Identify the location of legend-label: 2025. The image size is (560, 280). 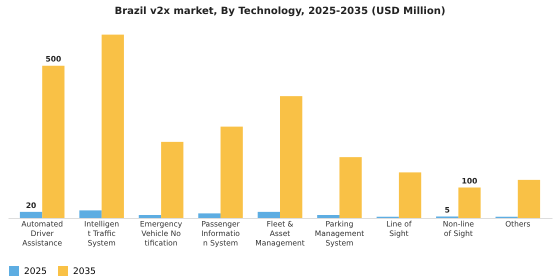
(35, 272).